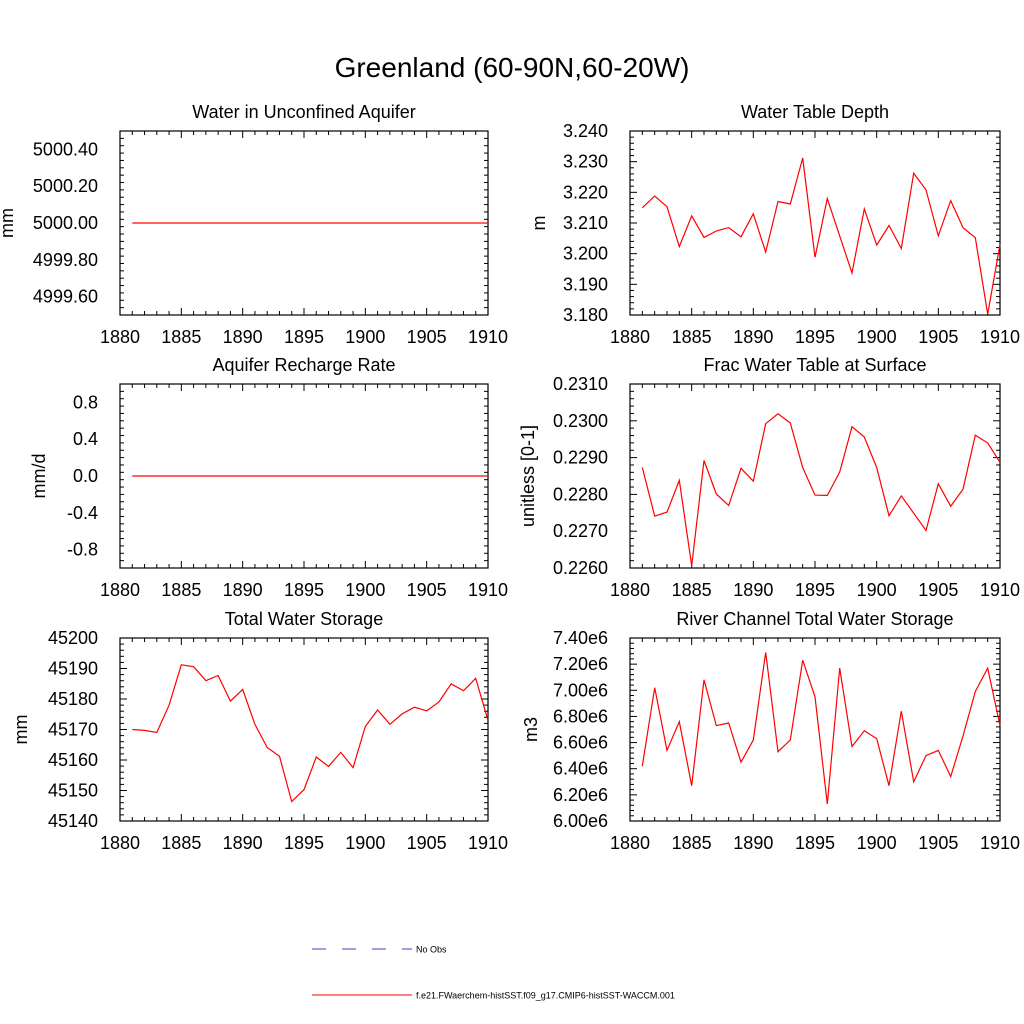 This screenshot has height=1024, width=1024. What do you see at coordinates (580, 743) in the screenshot?
I see `y-tick-label: 6.60e6` at bounding box center [580, 743].